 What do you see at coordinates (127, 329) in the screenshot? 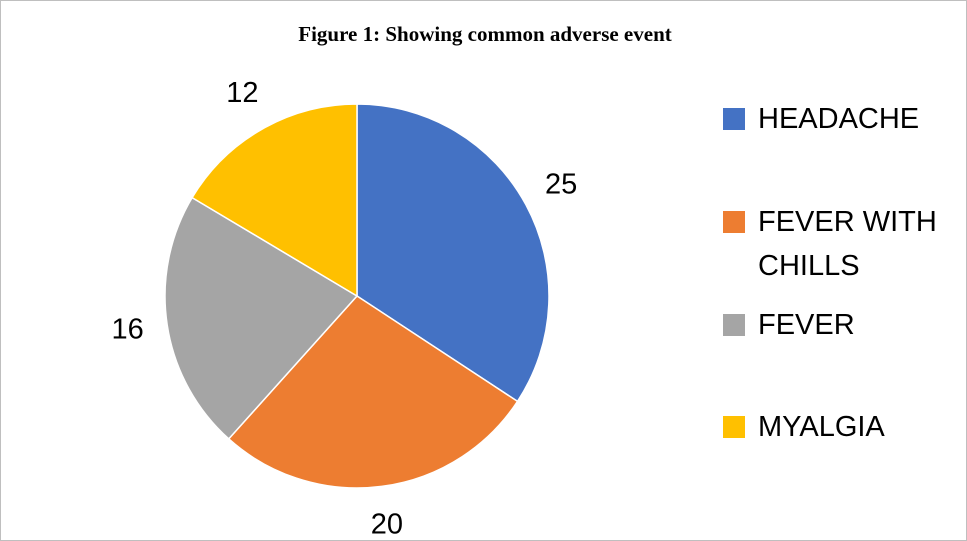
I see `data-label: 16` at bounding box center [127, 329].